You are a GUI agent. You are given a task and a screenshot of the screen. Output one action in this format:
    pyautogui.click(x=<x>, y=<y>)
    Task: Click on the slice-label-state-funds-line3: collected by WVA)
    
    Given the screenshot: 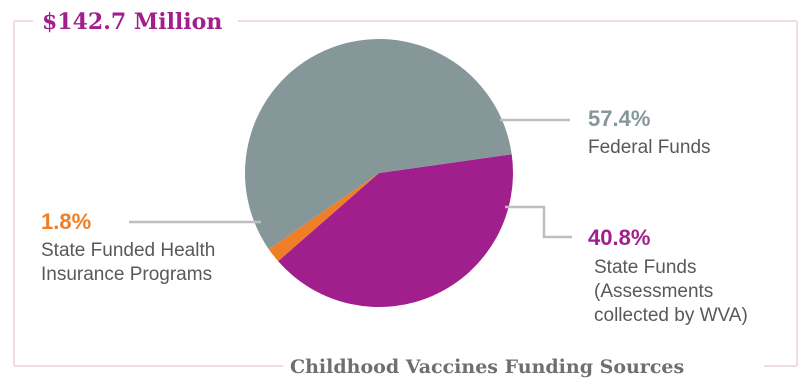 What is the action you would take?
    pyautogui.click(x=671, y=315)
    